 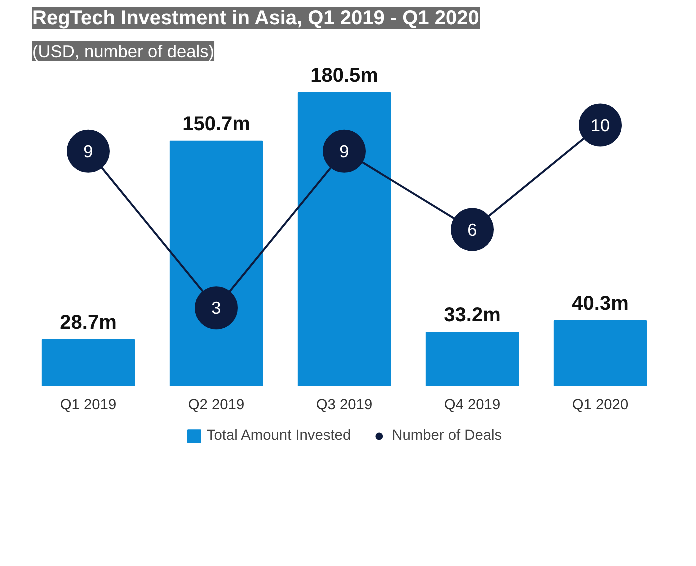 What do you see at coordinates (344, 406) in the screenshot?
I see `x-tick-label: Q3 2019` at bounding box center [344, 406].